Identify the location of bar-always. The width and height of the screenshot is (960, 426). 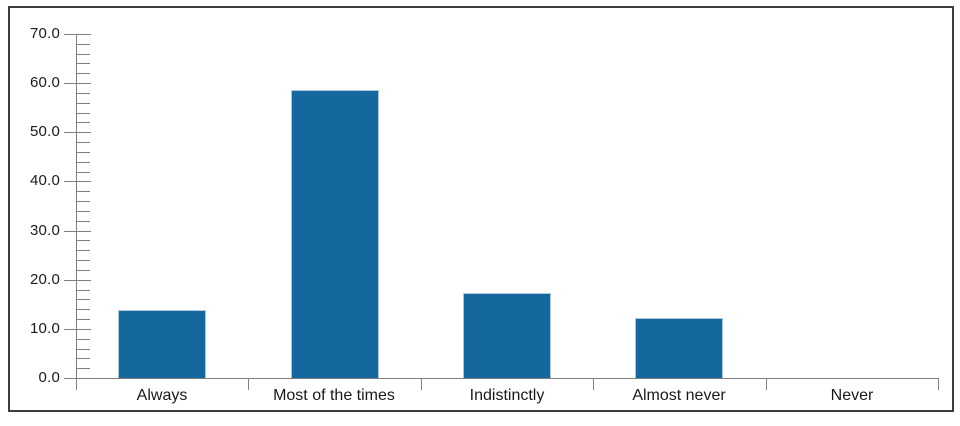
(162, 344).